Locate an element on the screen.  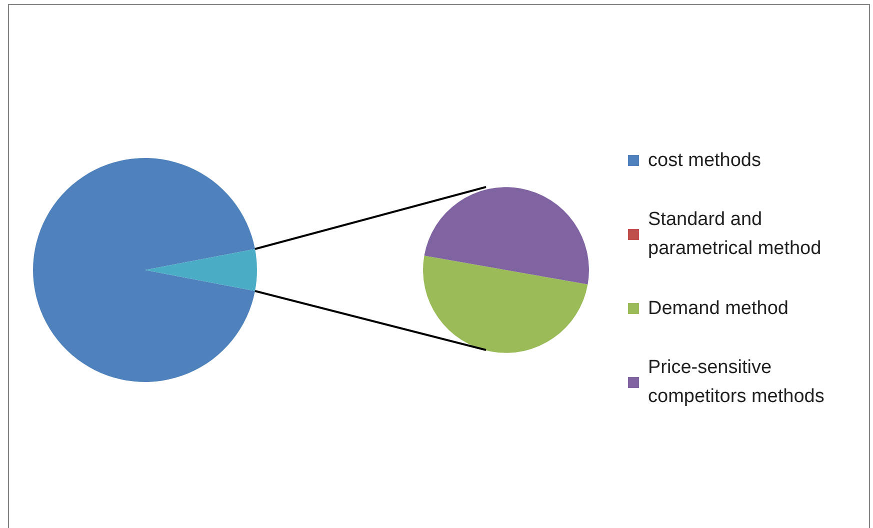
legend-label: Demand method is located at coordinates (719, 308).